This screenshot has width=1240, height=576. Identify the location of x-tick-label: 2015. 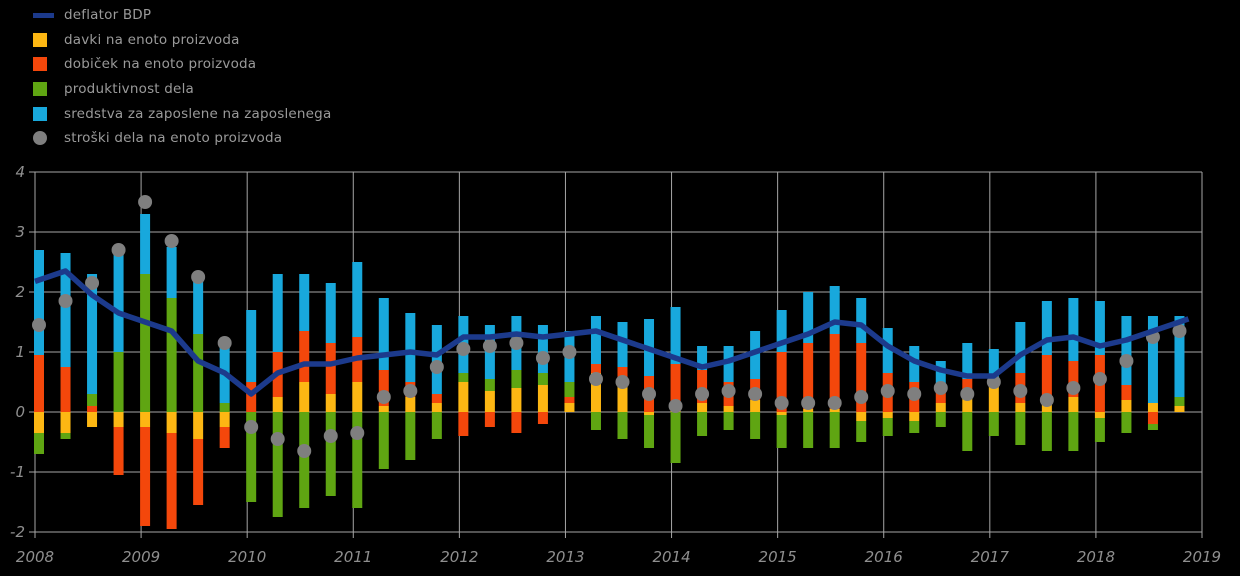
(778, 557).